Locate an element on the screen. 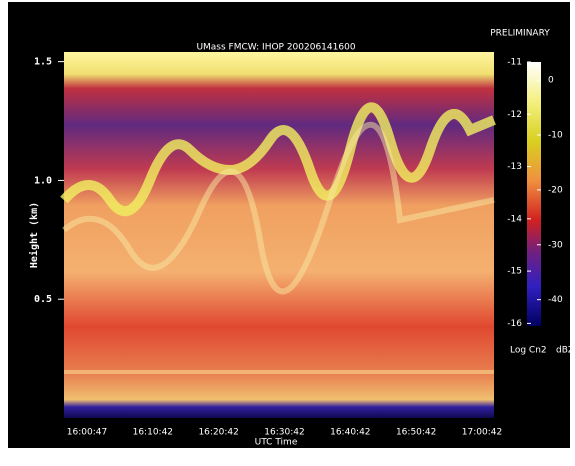 This screenshot has width=575, height=466. colorbar-right-tick-label: -10 is located at coordinates (555, 135).